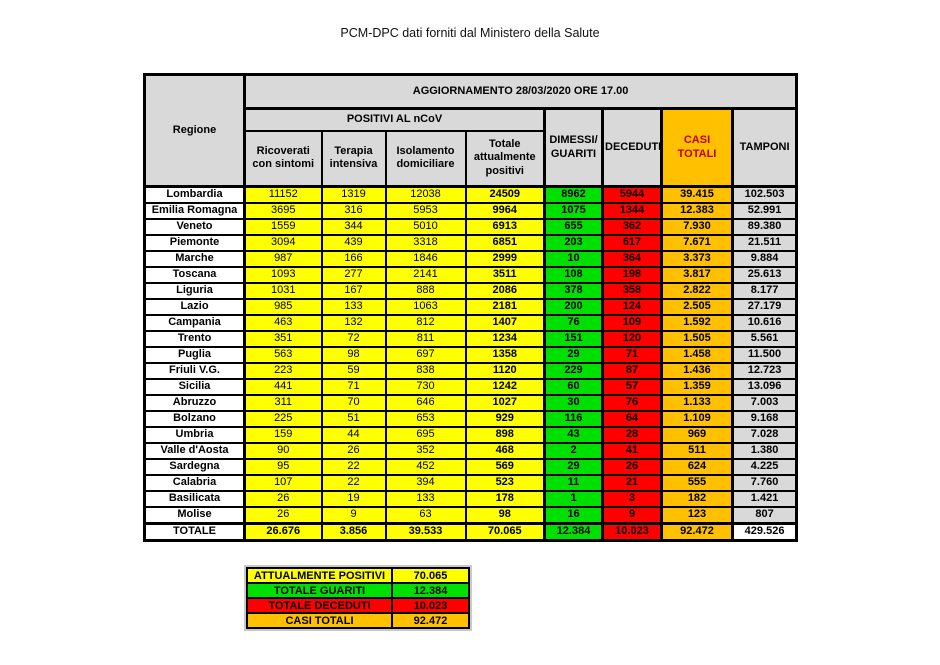  What do you see at coordinates (425, 450) in the screenshot?
I see `value-cell: 352` at bounding box center [425, 450].